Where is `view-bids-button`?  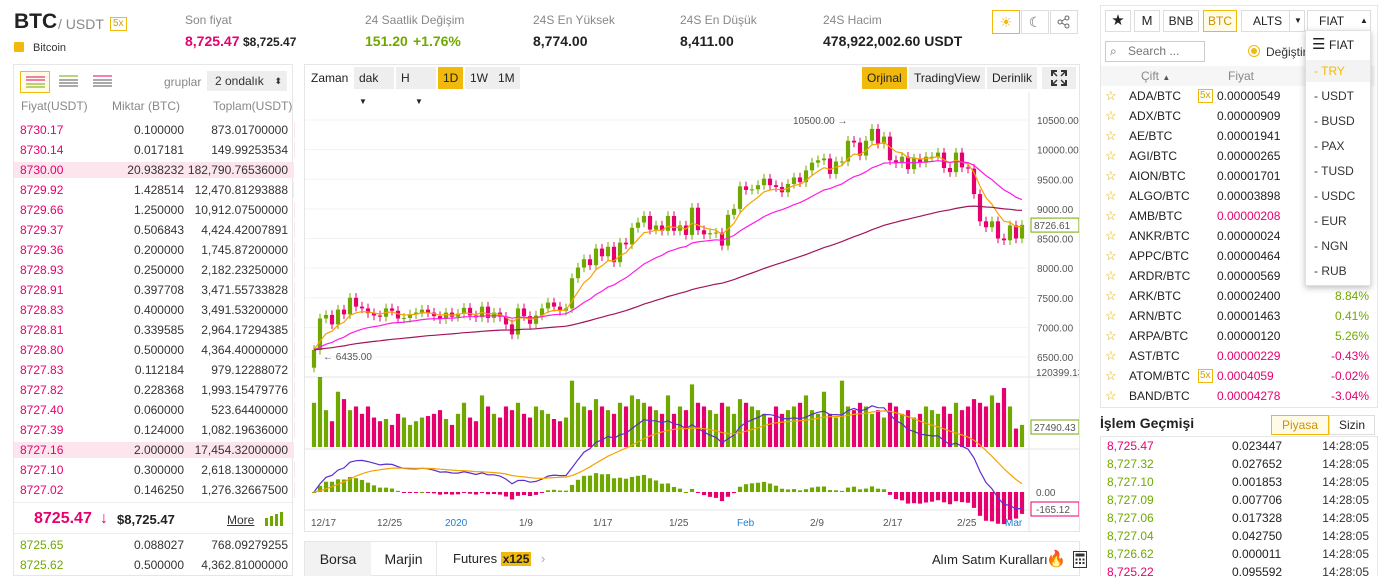
view-bids-button is located at coordinates (69, 82).